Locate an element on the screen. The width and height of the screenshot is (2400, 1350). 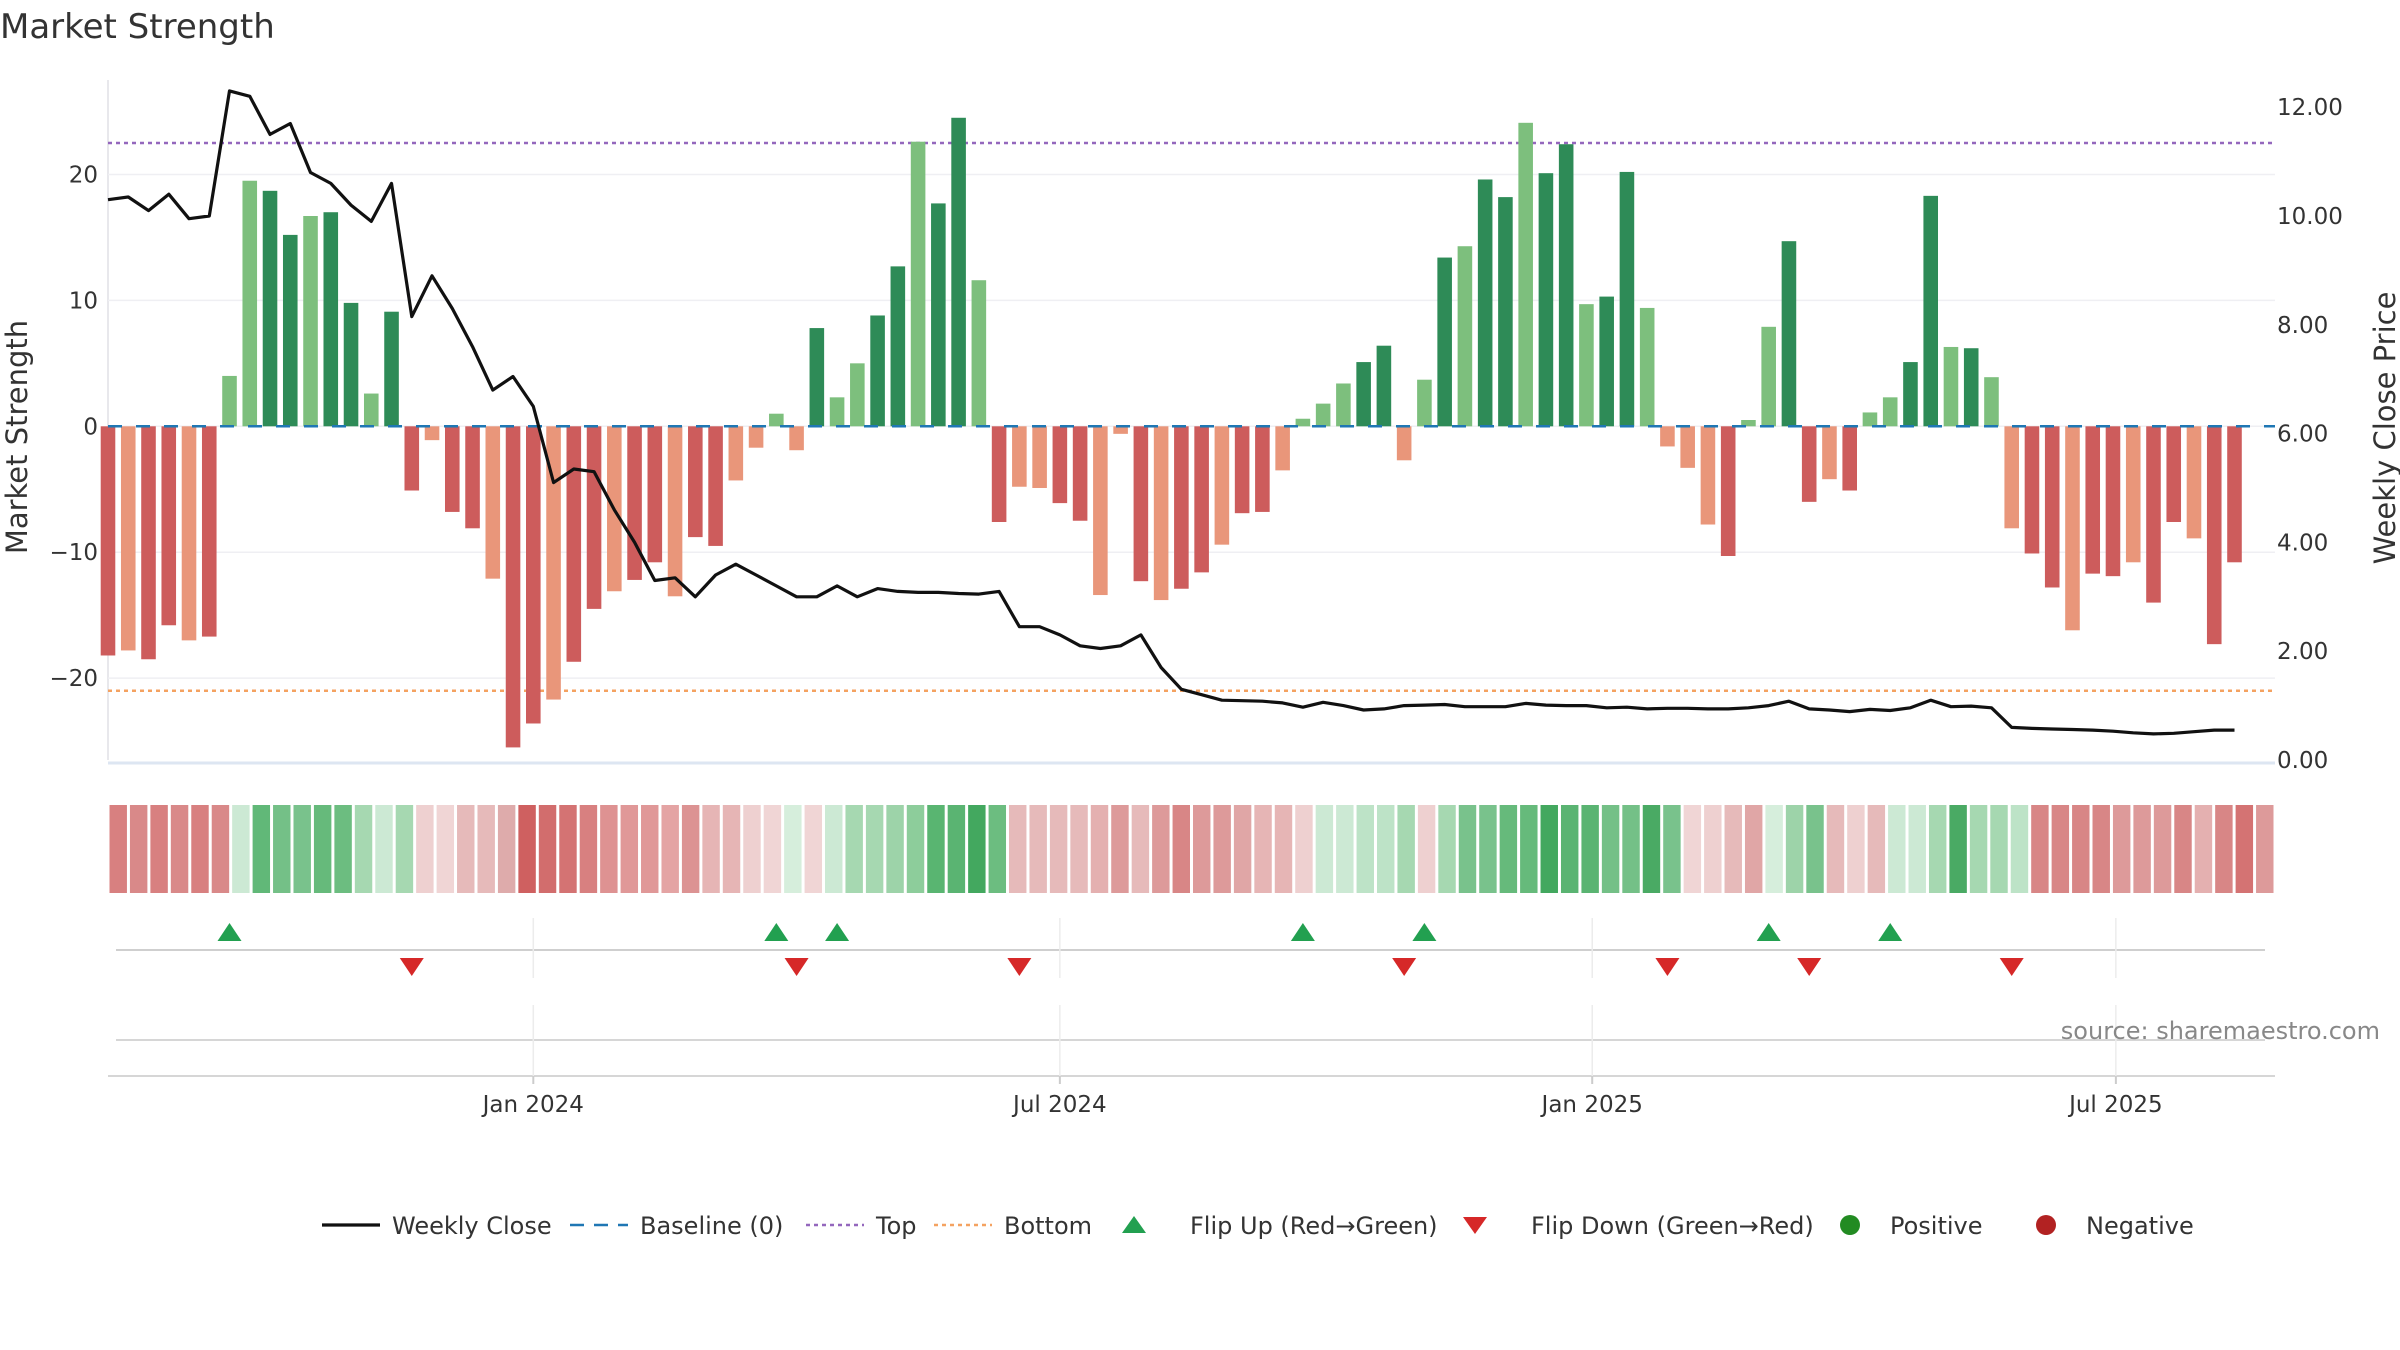
right-tick-label: 2.00 is located at coordinates (2302, 652).